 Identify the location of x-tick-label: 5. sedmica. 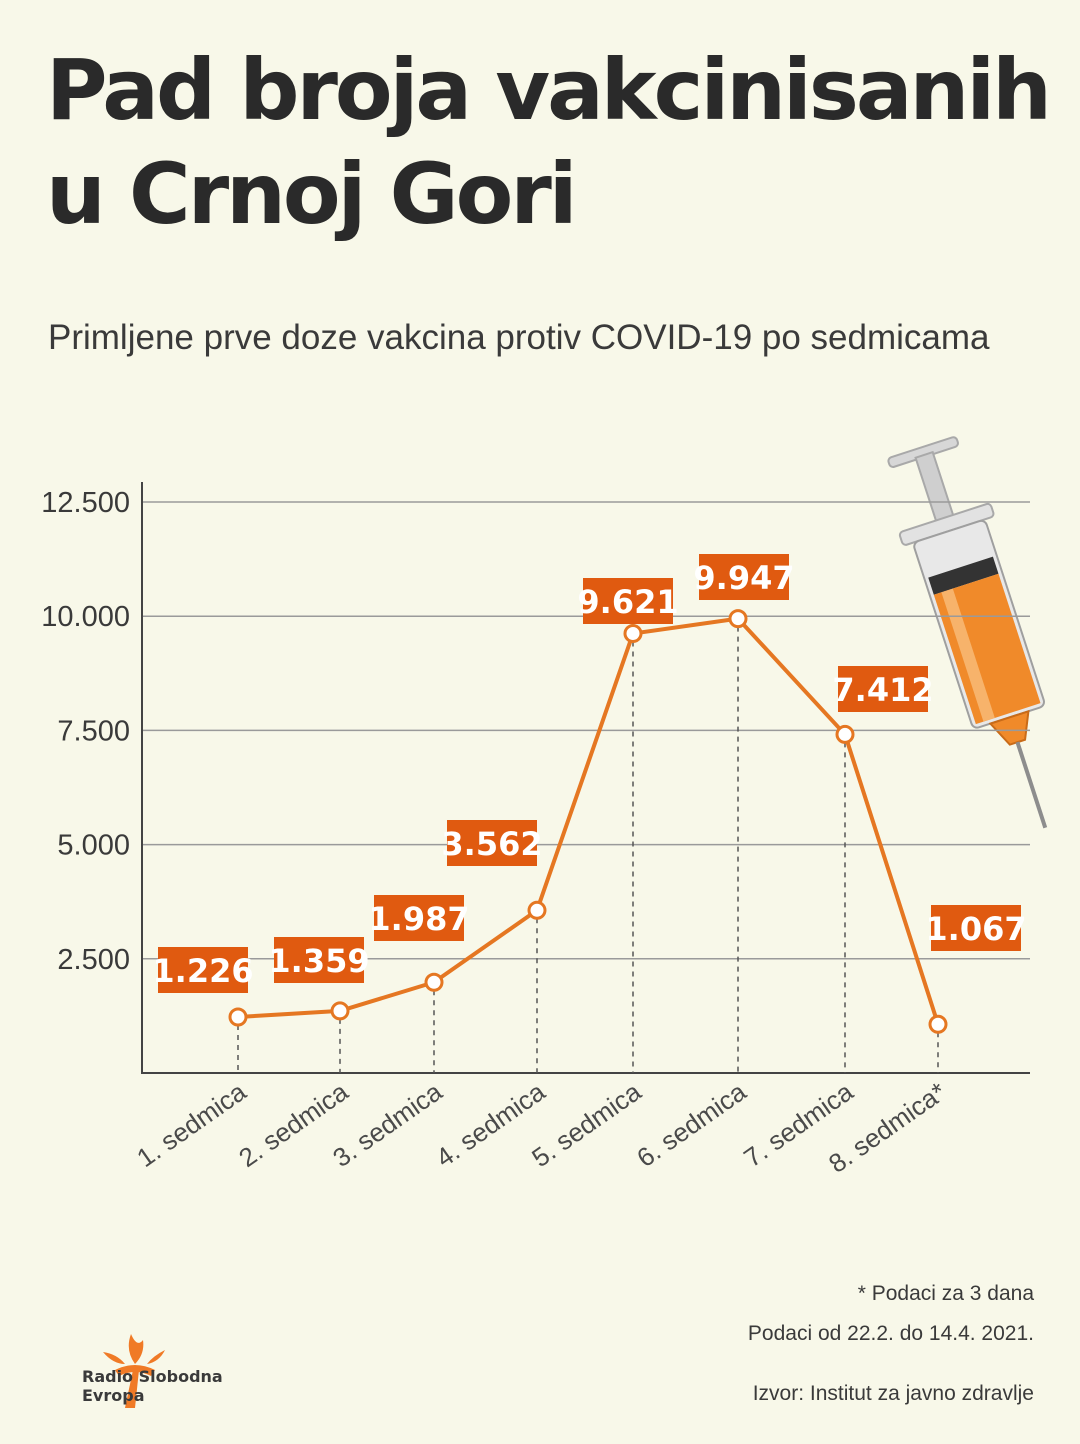
(586, 1124).